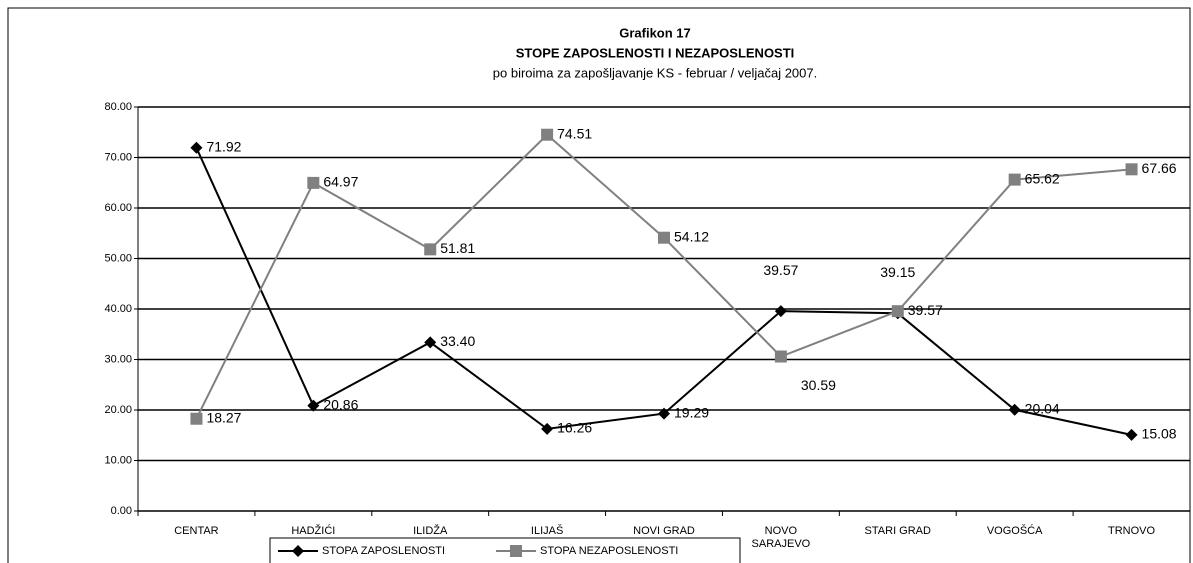 The width and height of the screenshot is (1193, 563). Describe the element at coordinates (118, 258) in the screenshot. I see `y-tick-label: 50.00` at that location.